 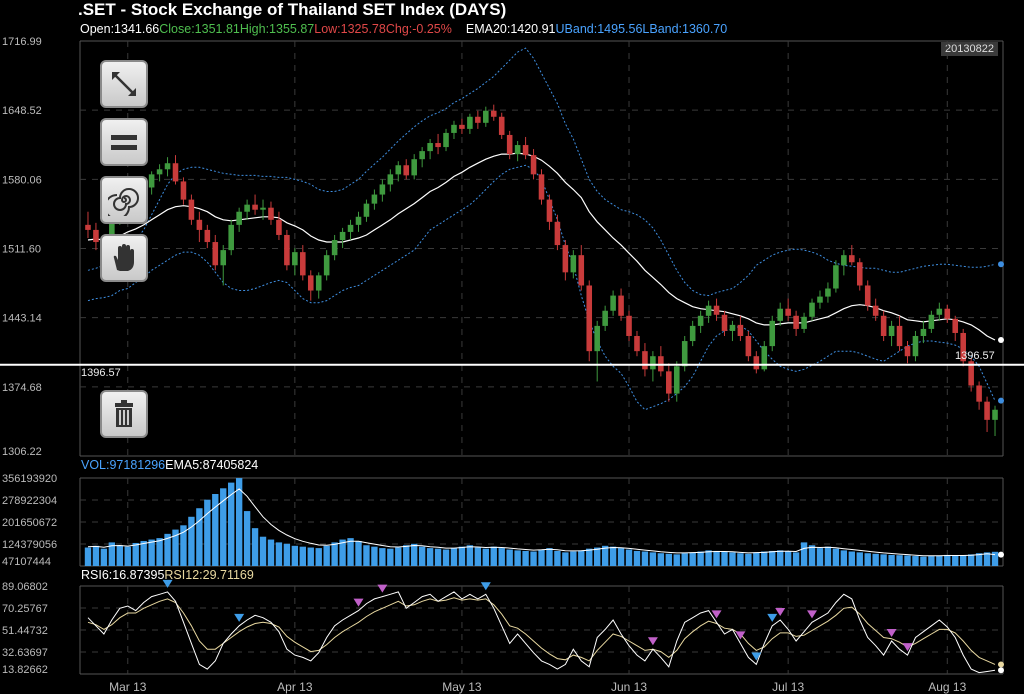 I want to click on rsi12-line, so click(x=541, y=631).